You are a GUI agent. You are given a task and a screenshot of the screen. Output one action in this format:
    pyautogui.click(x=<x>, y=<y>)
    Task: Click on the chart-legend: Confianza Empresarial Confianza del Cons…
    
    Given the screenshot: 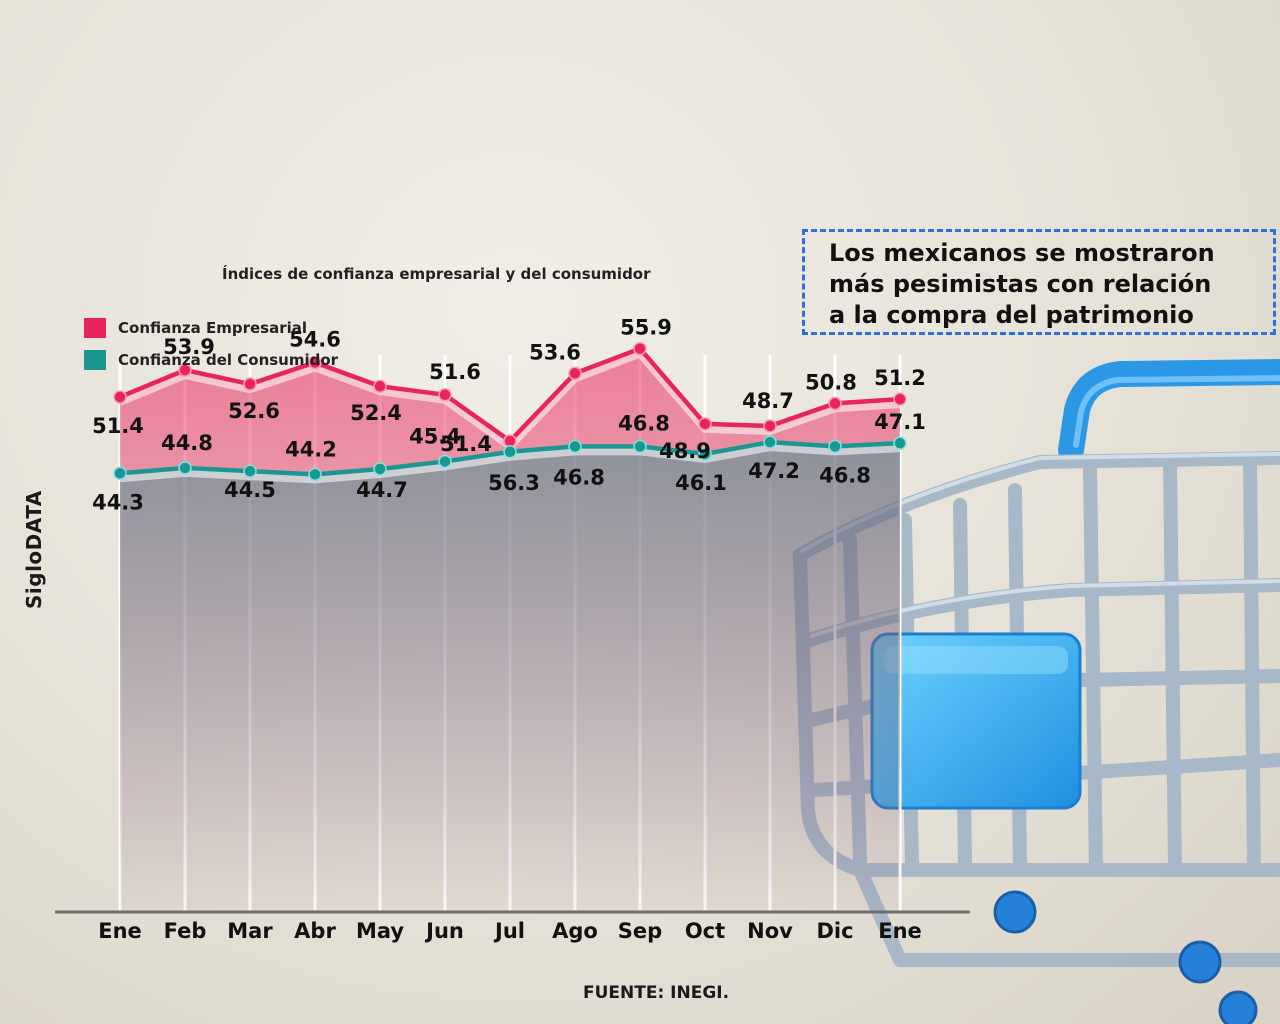 What is the action you would take?
    pyautogui.click(x=211, y=344)
    